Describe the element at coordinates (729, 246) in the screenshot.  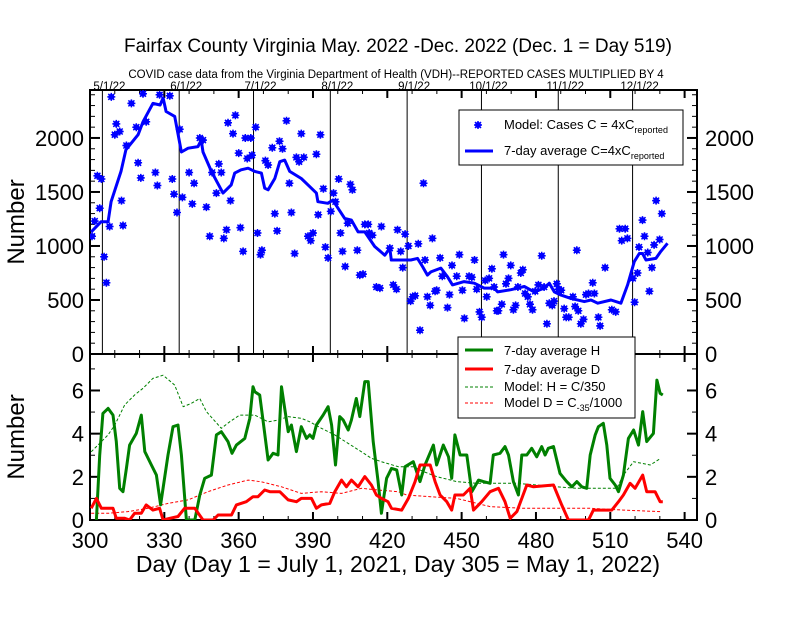
I see `y-tick-label-right: 1000` at that location.